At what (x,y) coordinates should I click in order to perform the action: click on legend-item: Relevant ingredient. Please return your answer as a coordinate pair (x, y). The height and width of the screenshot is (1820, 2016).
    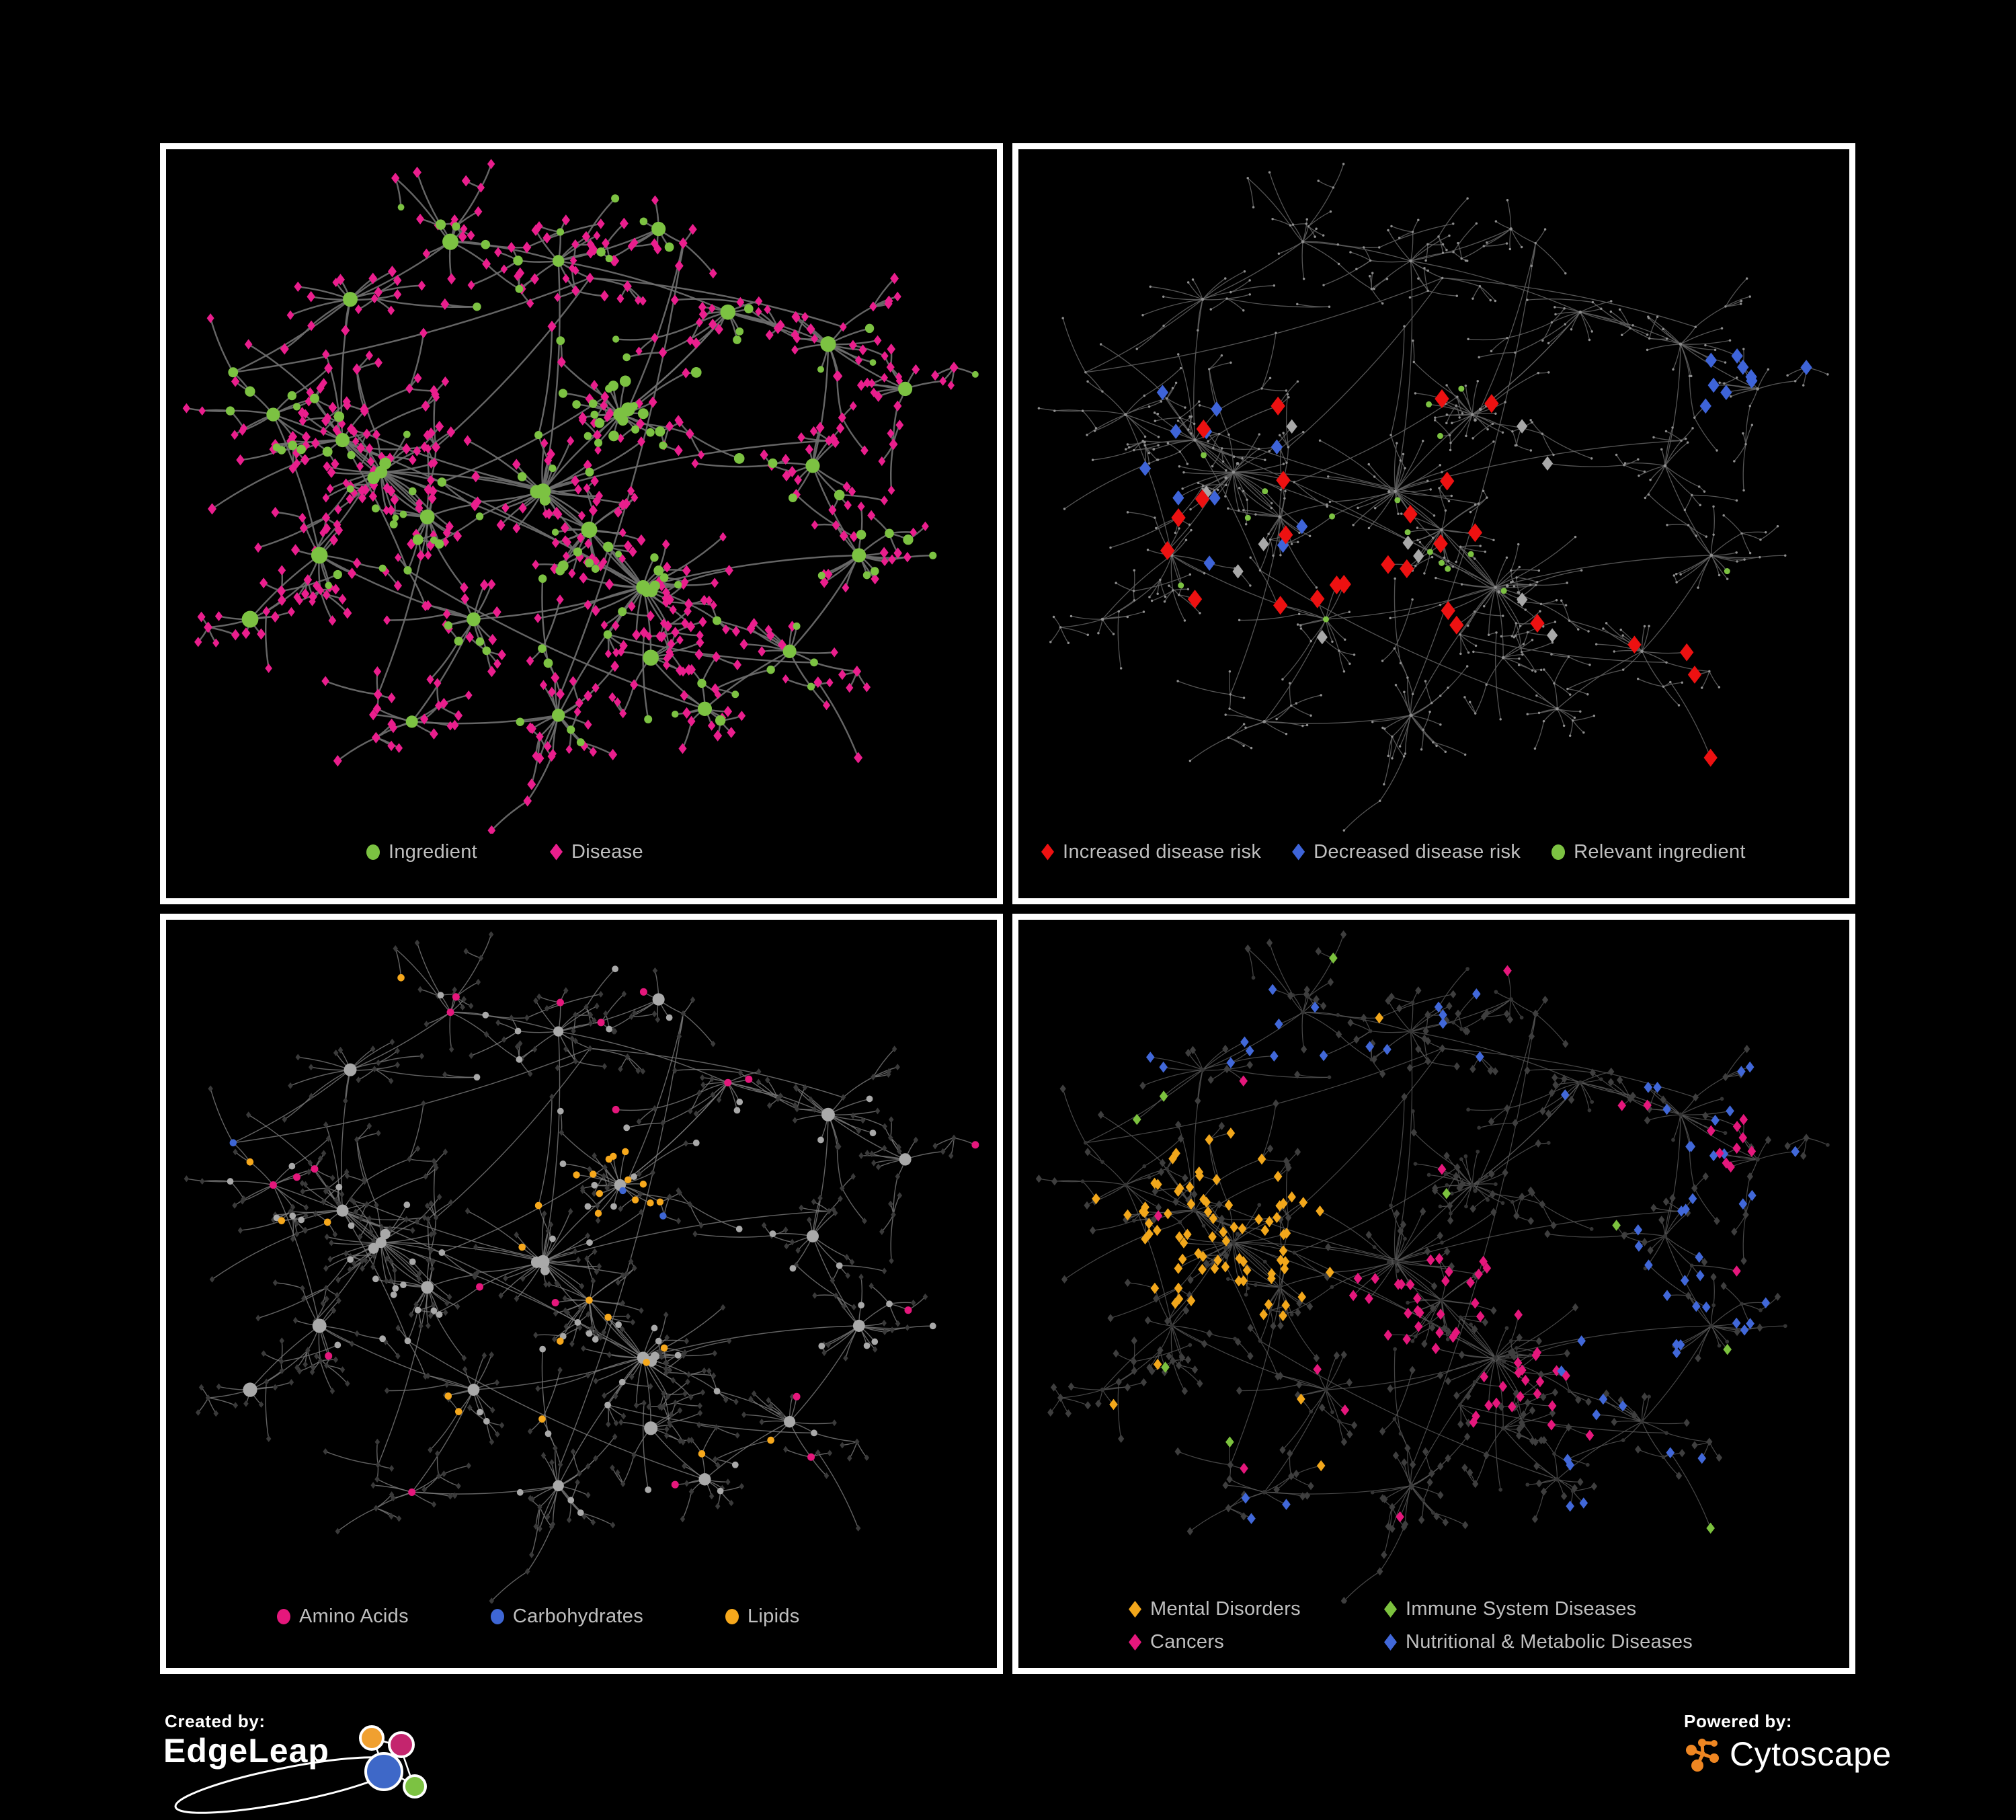
    Looking at the image, I should click on (1648, 852).